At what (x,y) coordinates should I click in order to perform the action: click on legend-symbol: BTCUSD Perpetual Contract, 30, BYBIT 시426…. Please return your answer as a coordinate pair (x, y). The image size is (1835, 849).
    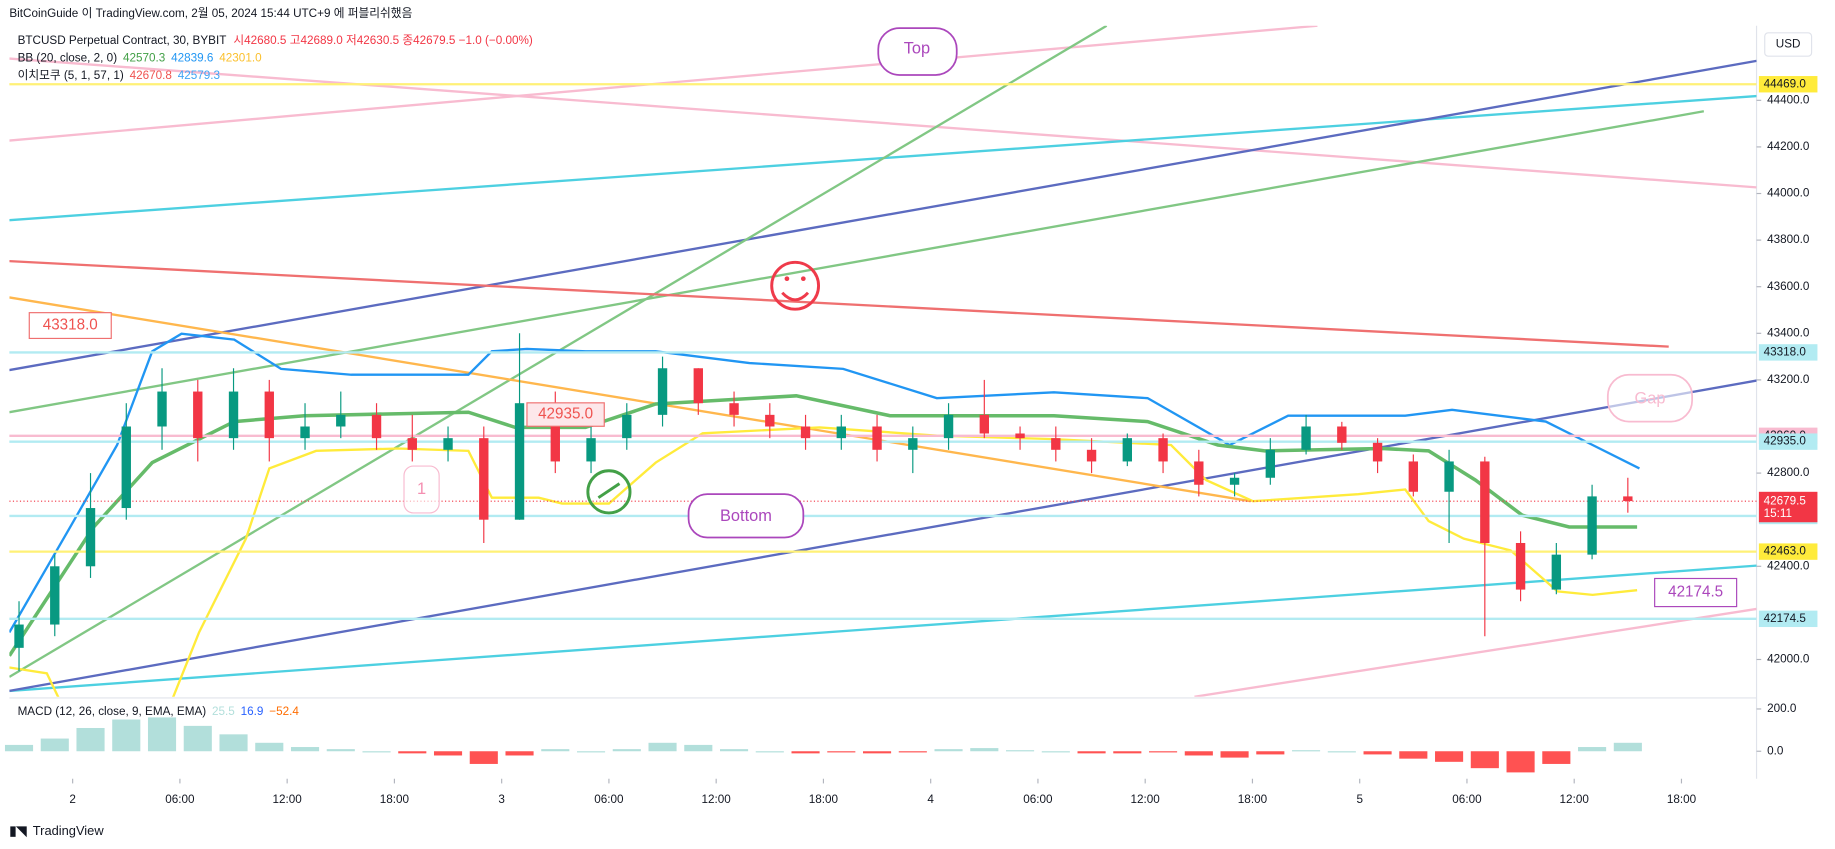
    Looking at the image, I should click on (275, 40).